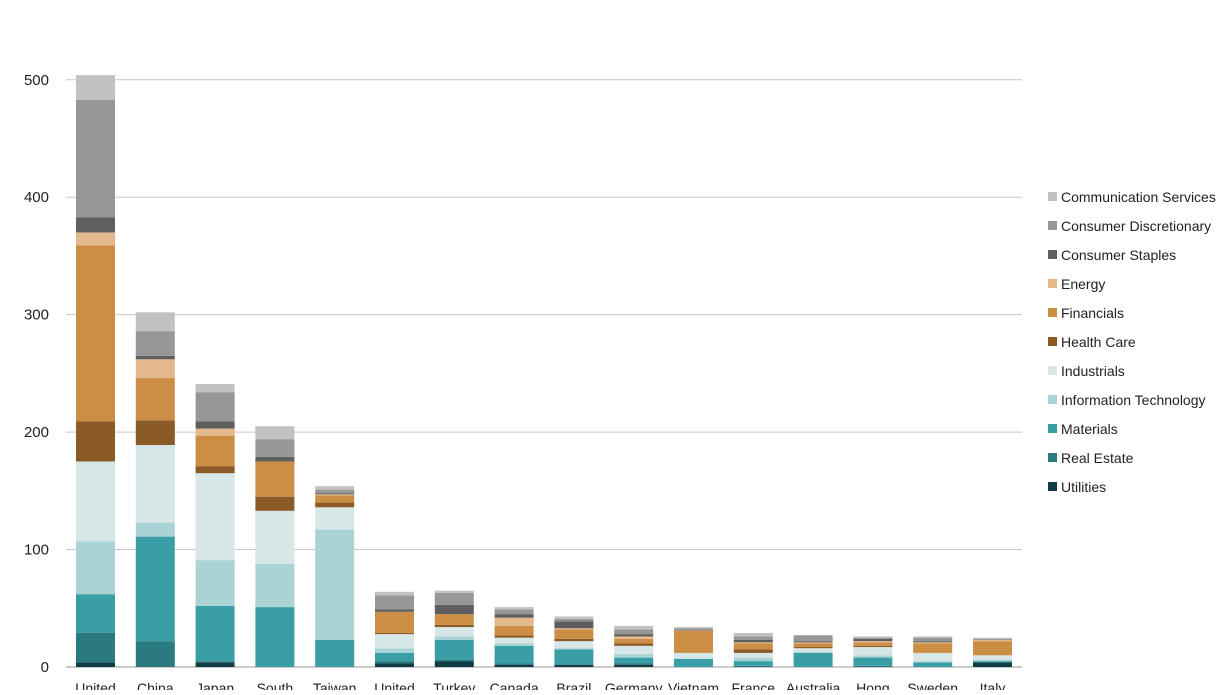  What do you see at coordinates (1132, 225) in the screenshot?
I see `legend-item: Consumer Discretionary` at bounding box center [1132, 225].